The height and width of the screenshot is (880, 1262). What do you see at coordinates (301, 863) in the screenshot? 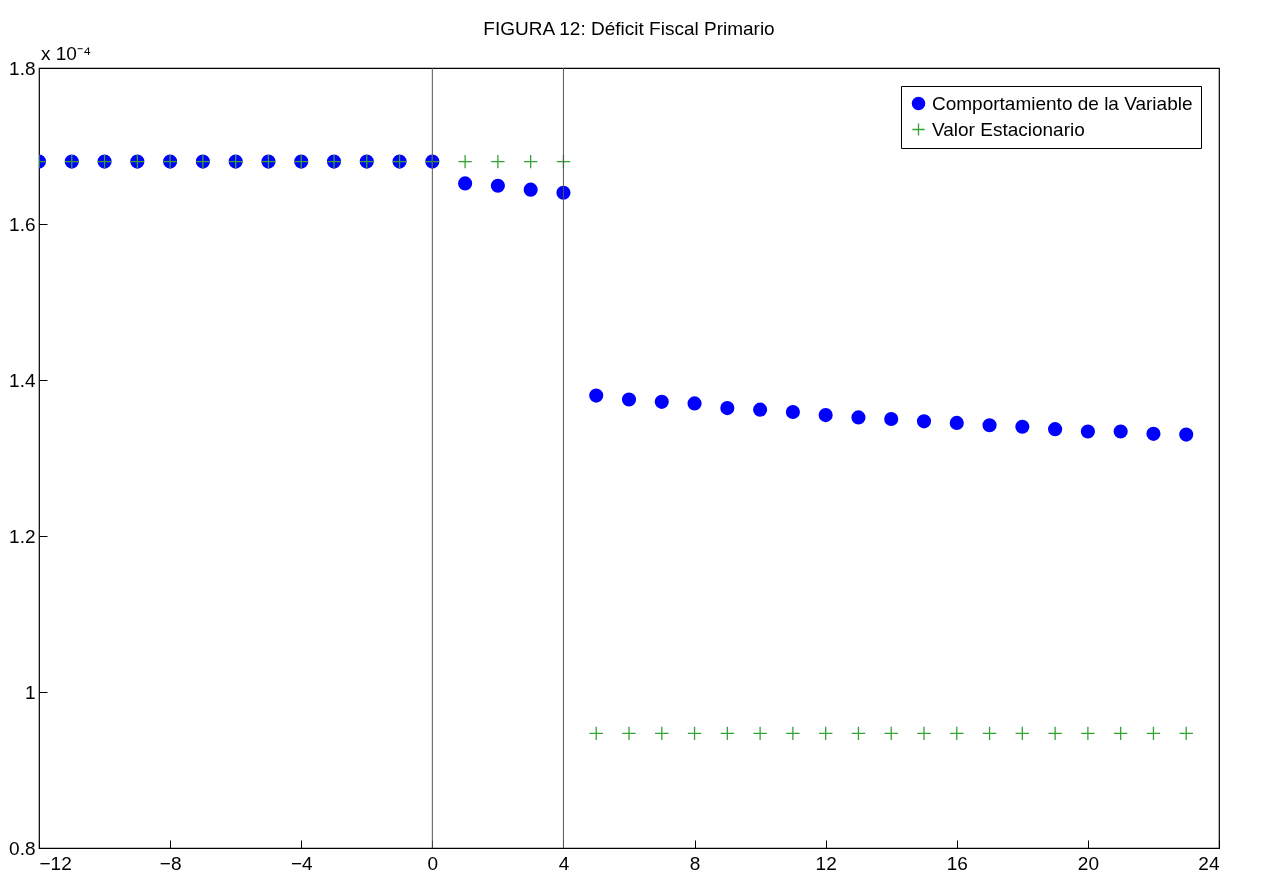
I see `x-tick-label: −4` at bounding box center [301, 863].